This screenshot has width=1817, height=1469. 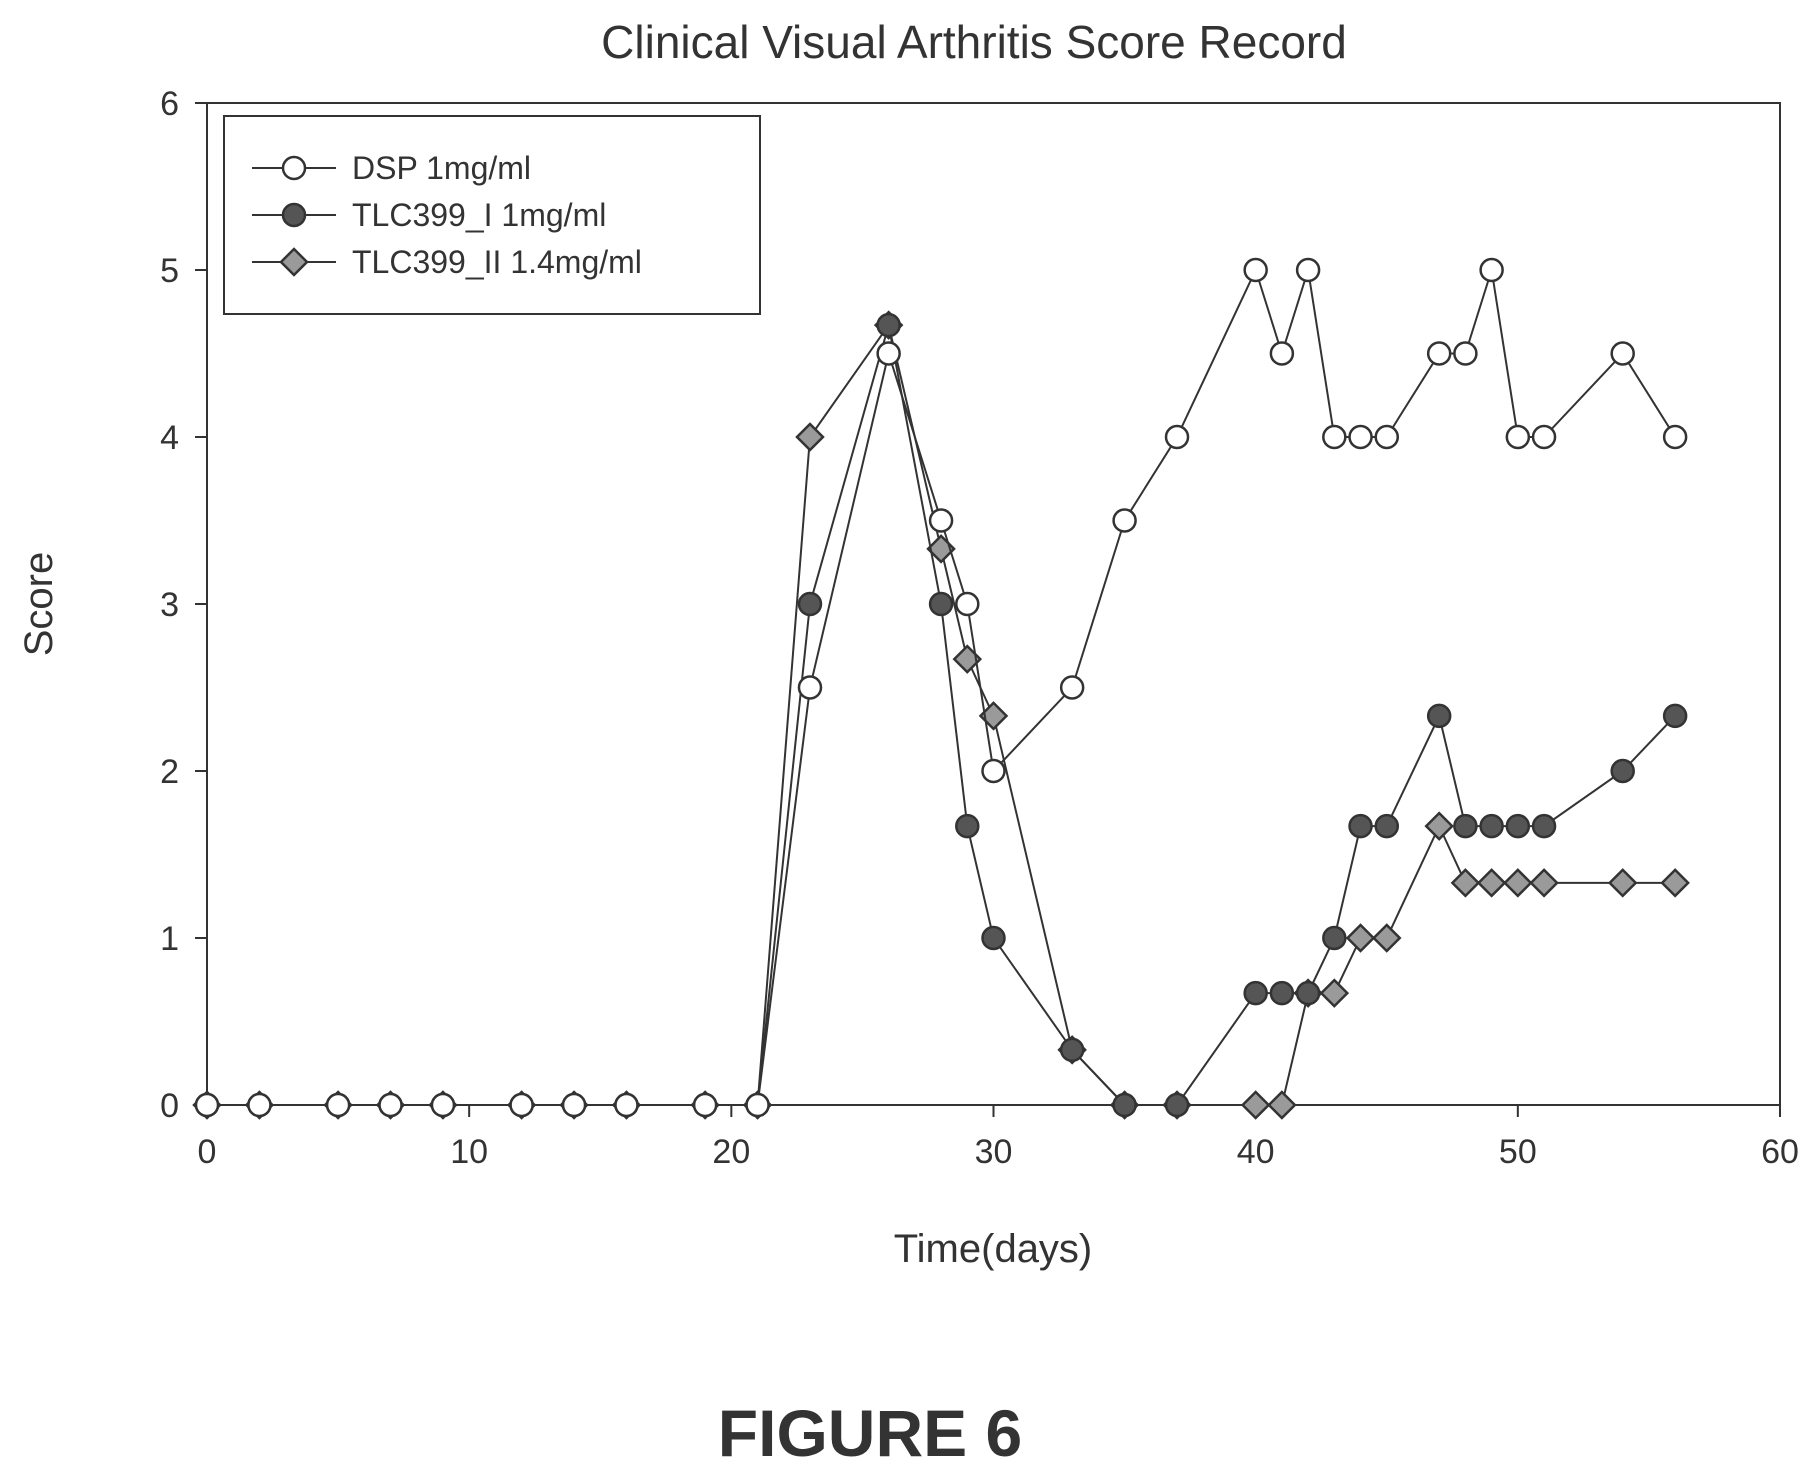 I want to click on x-tick-label: 10, so click(x=469, y=1152).